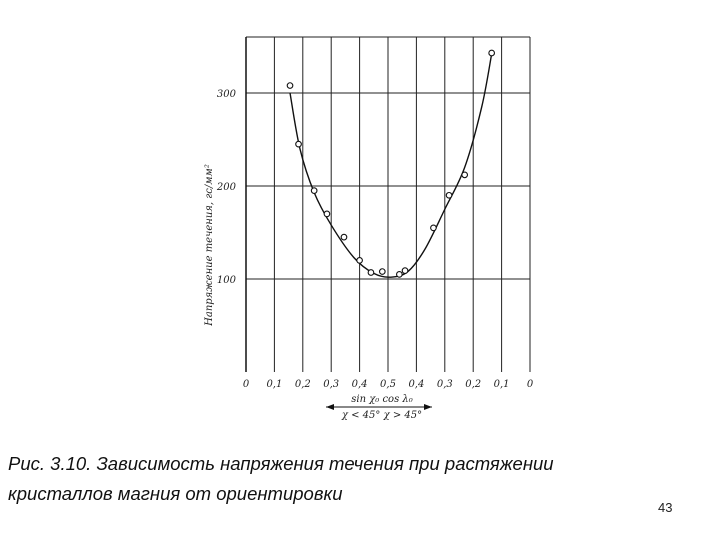 The image size is (720, 540). I want to click on data-points, so click(391, 163).